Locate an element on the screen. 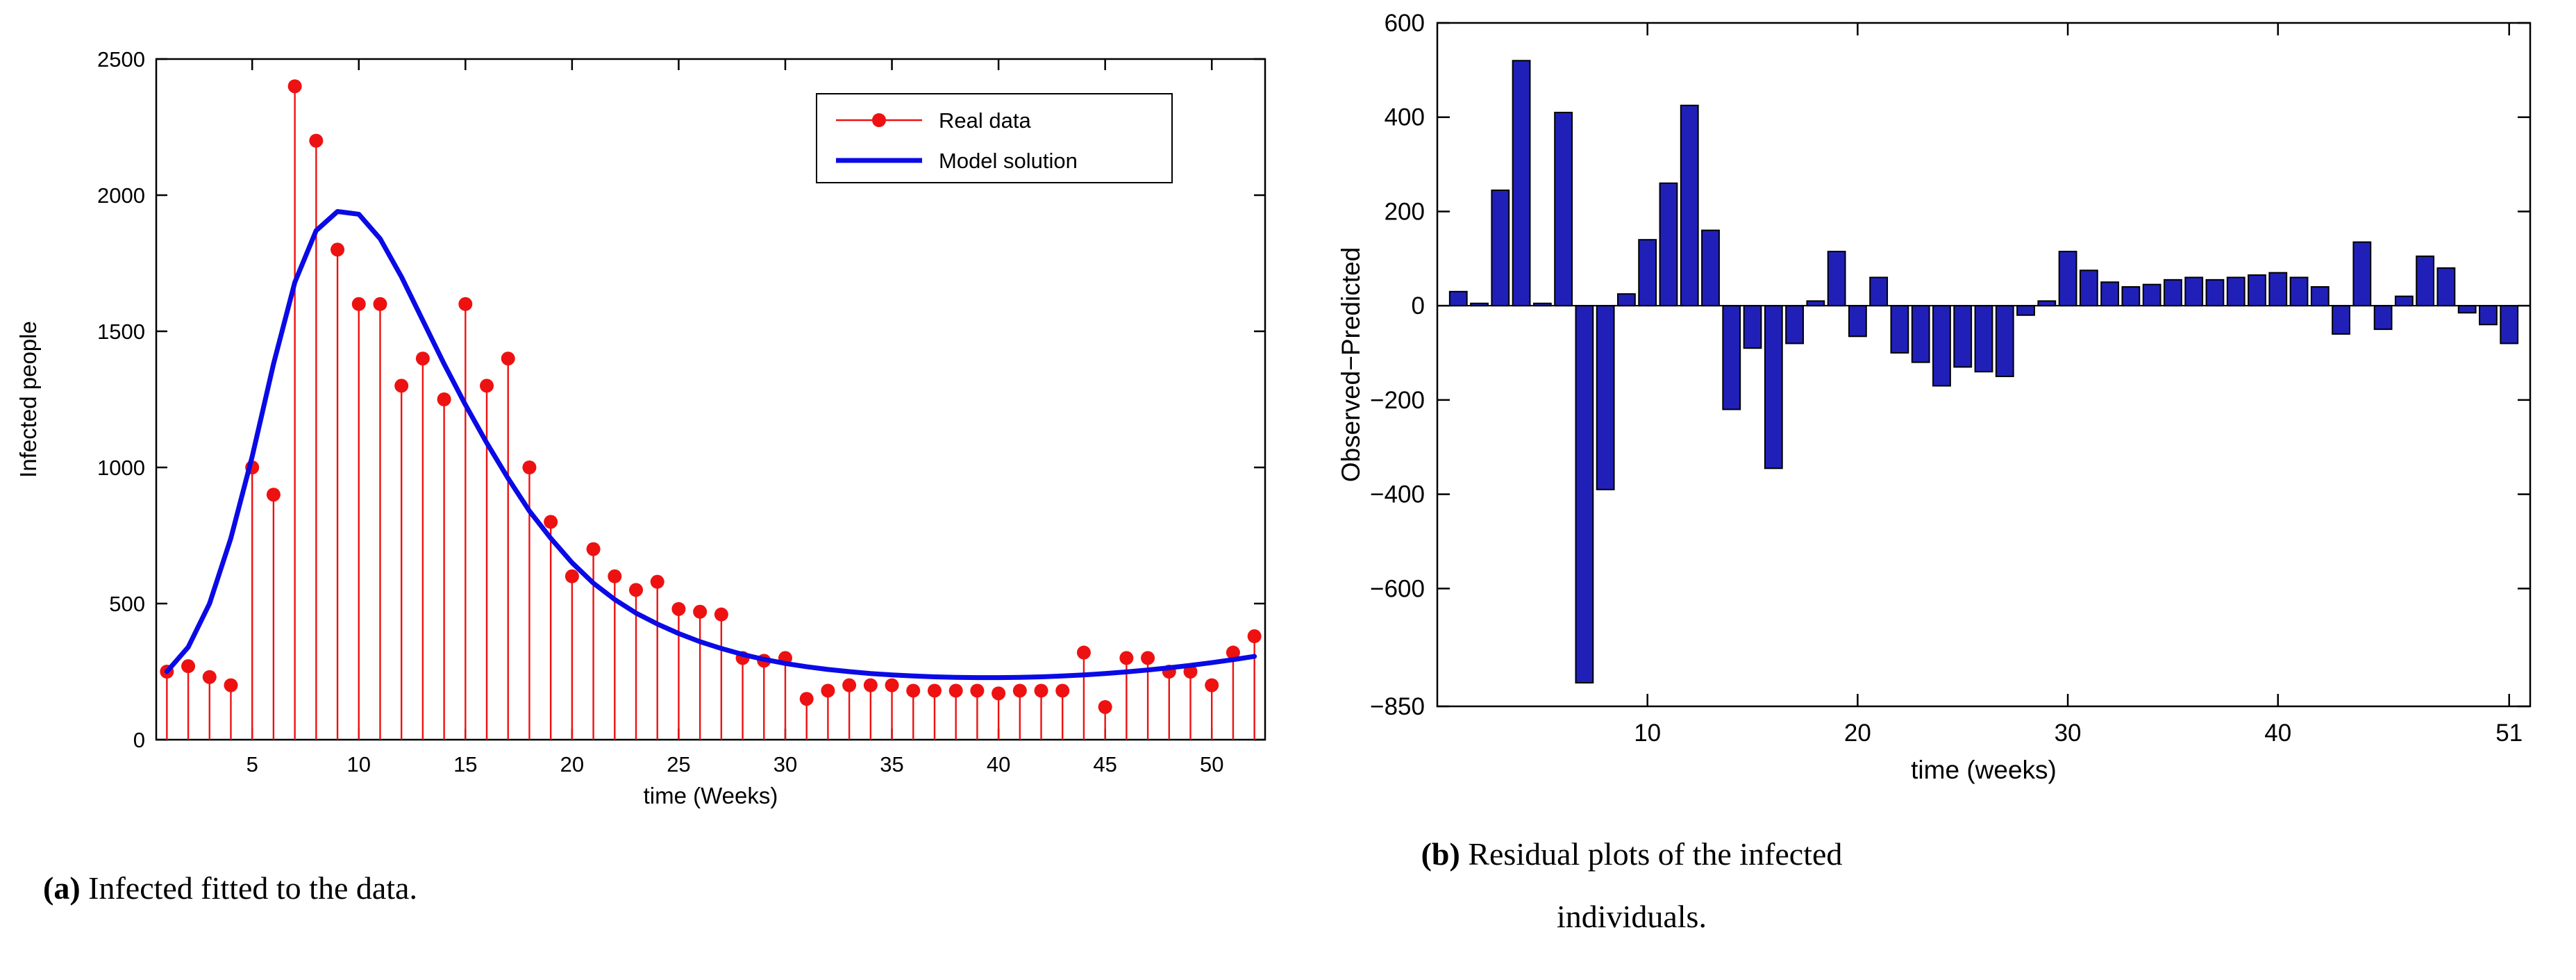 The height and width of the screenshot is (980, 2576). x-tick-label: 5 is located at coordinates (252, 764).